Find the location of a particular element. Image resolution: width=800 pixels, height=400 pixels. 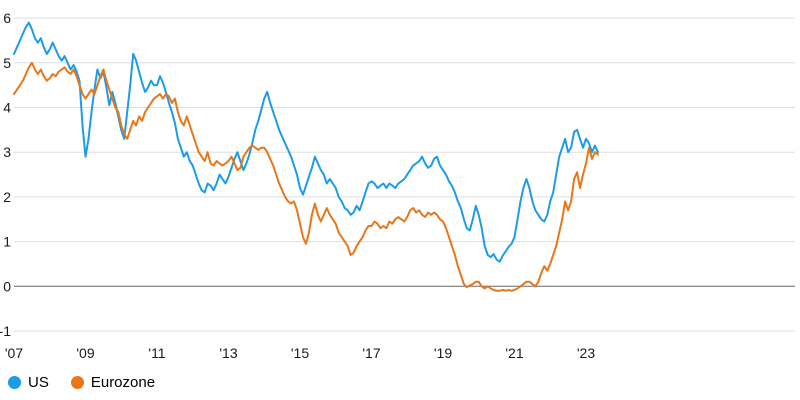

legend-swatch-us is located at coordinates (14, 382).